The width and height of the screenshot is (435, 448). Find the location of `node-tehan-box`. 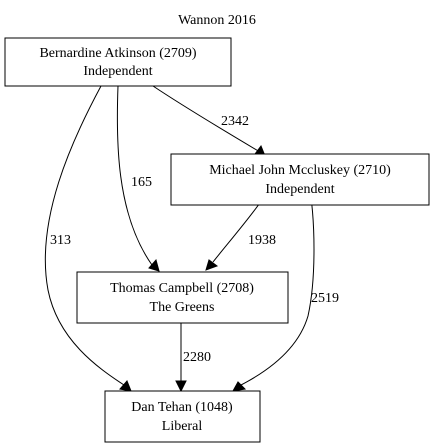

node-tehan-box is located at coordinates (182, 416).